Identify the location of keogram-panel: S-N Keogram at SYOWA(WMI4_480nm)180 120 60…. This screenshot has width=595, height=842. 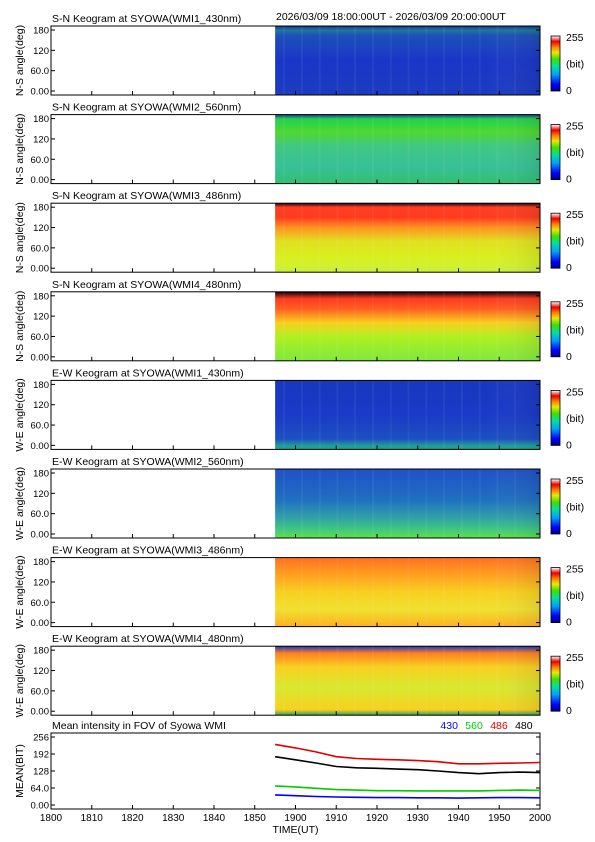
(299, 321).